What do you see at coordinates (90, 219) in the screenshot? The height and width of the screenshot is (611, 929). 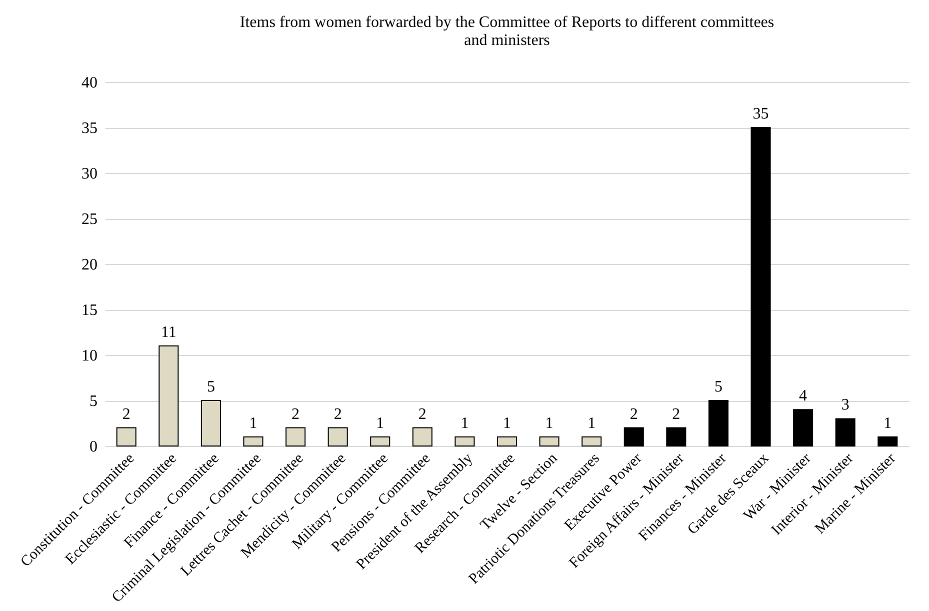 I see `y-tick-label: 25` at bounding box center [90, 219].